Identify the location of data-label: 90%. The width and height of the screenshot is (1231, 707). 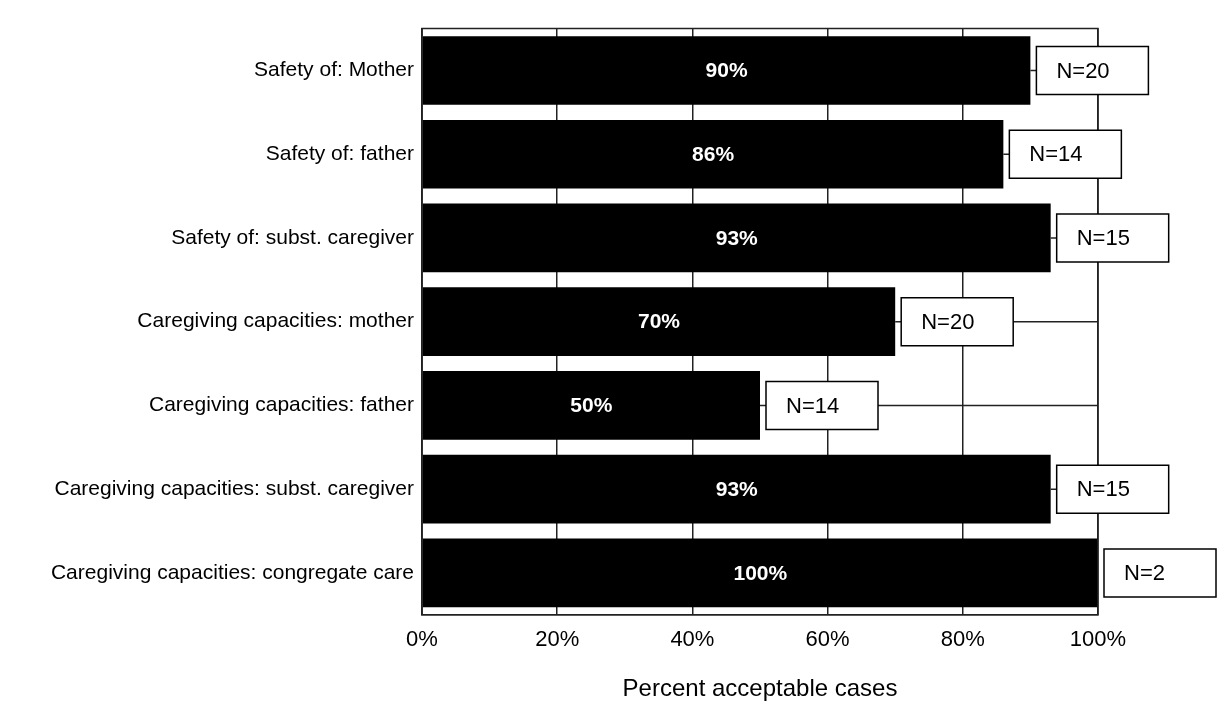
(726, 70).